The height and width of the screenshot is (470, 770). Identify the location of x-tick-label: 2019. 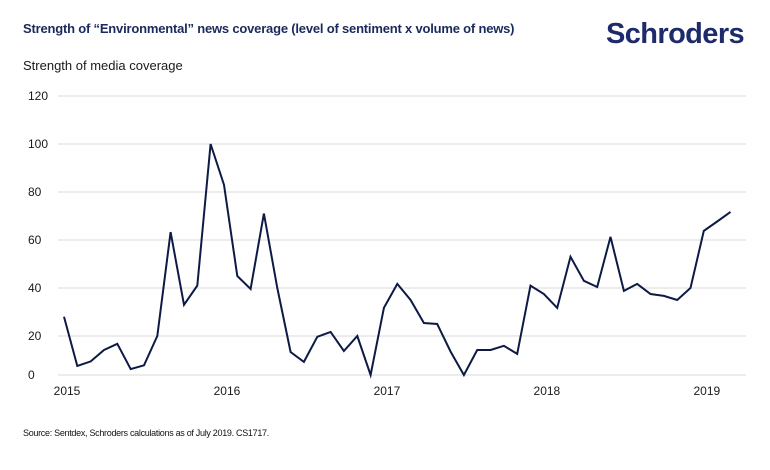
(706, 391).